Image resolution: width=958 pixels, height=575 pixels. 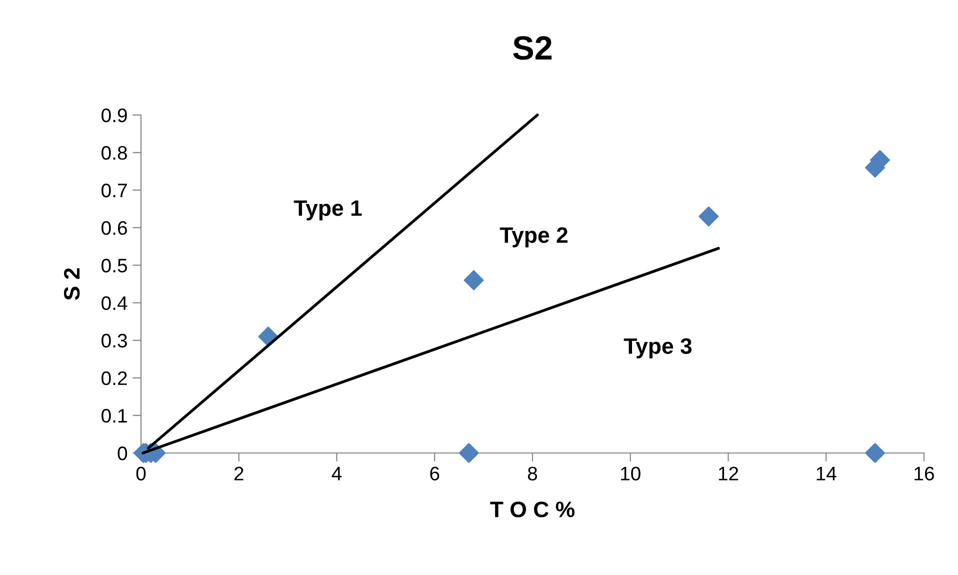 I want to click on y-axis-title: S 2, so click(x=72, y=284).